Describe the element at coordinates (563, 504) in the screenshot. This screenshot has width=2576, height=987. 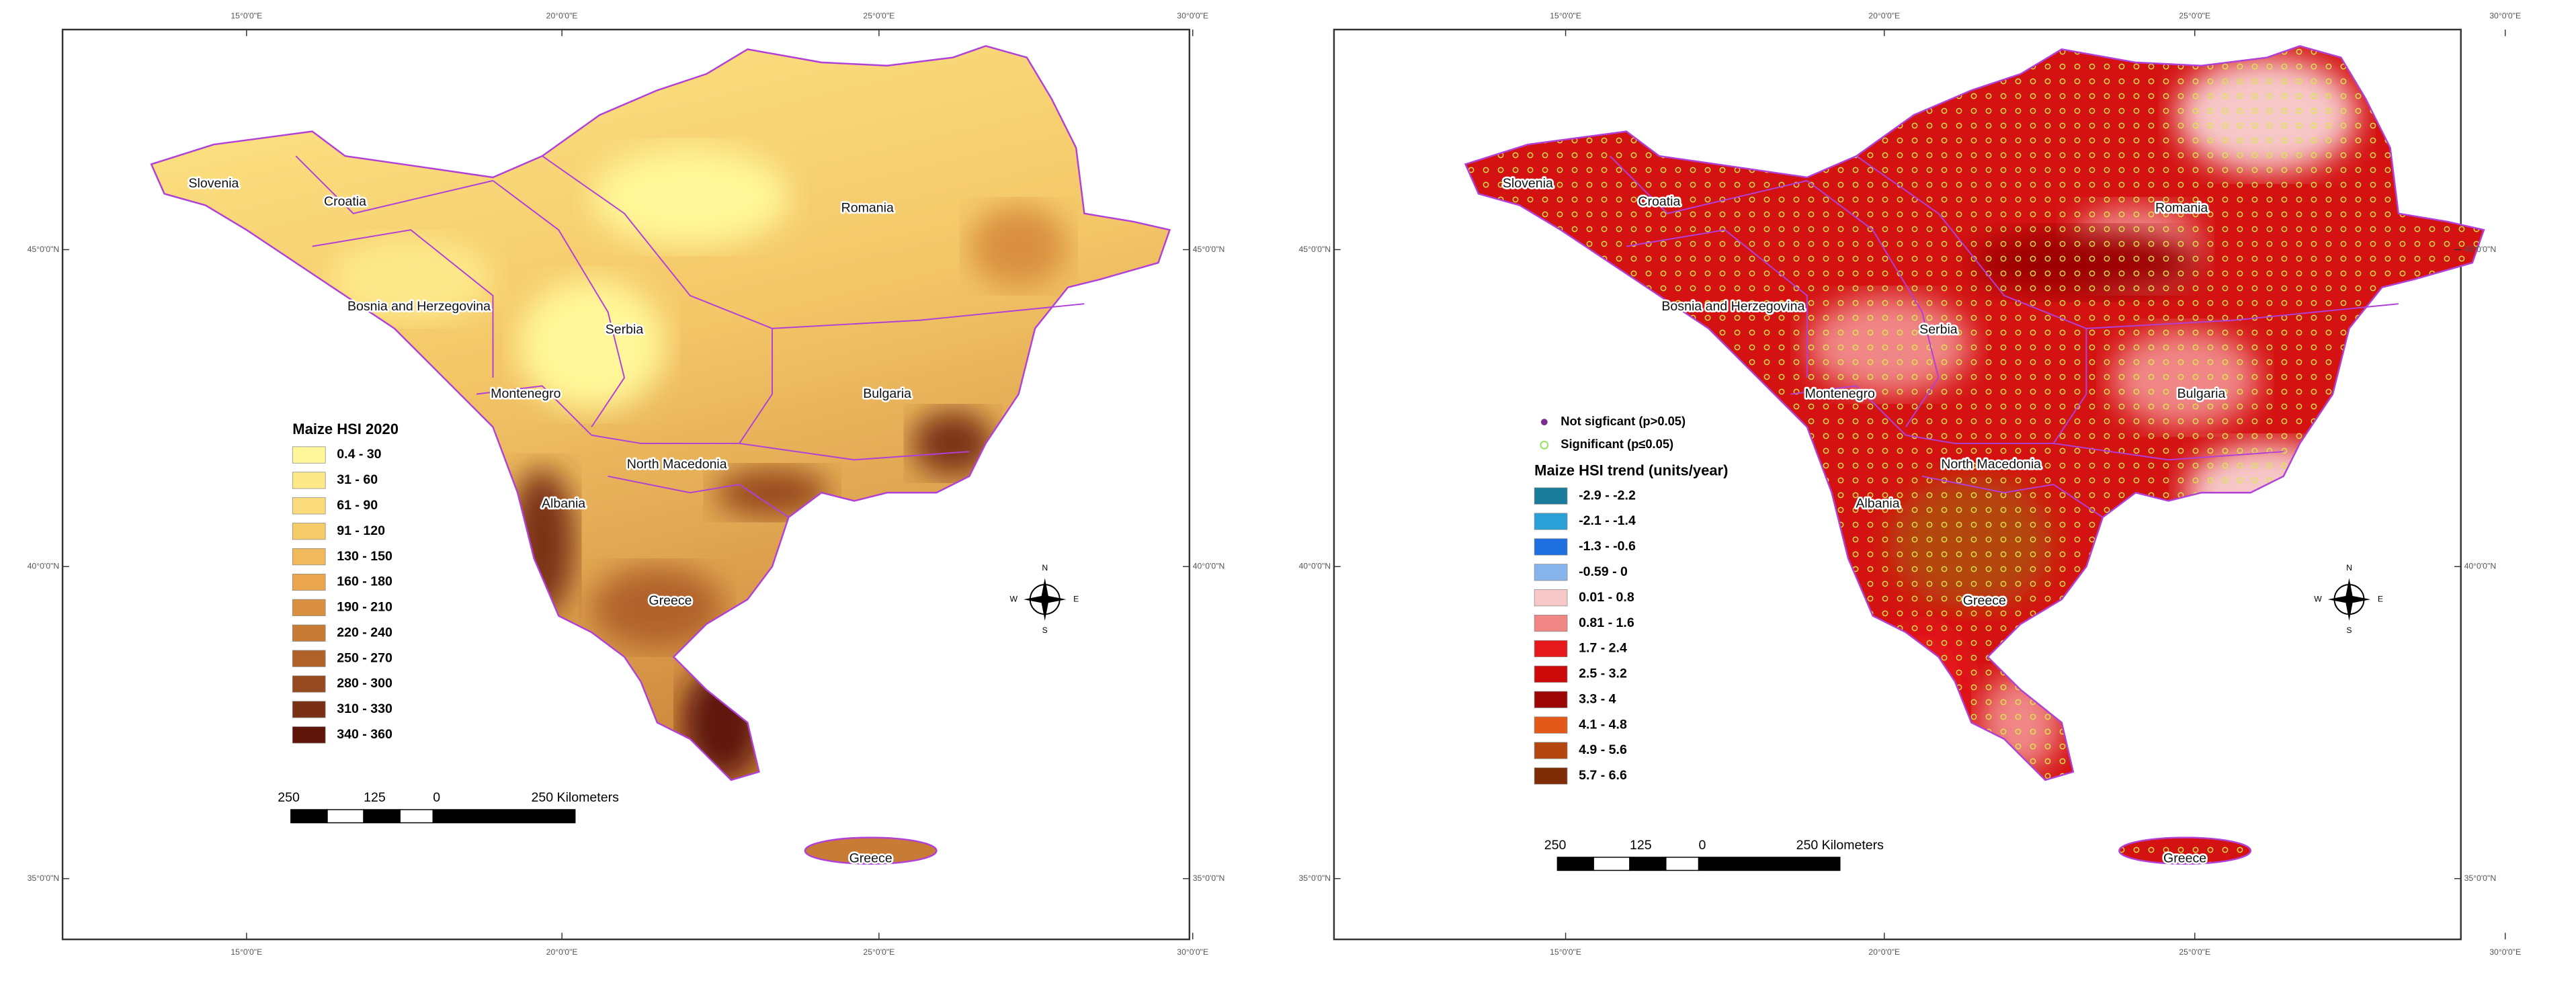
I see `country-label: Albania` at that location.